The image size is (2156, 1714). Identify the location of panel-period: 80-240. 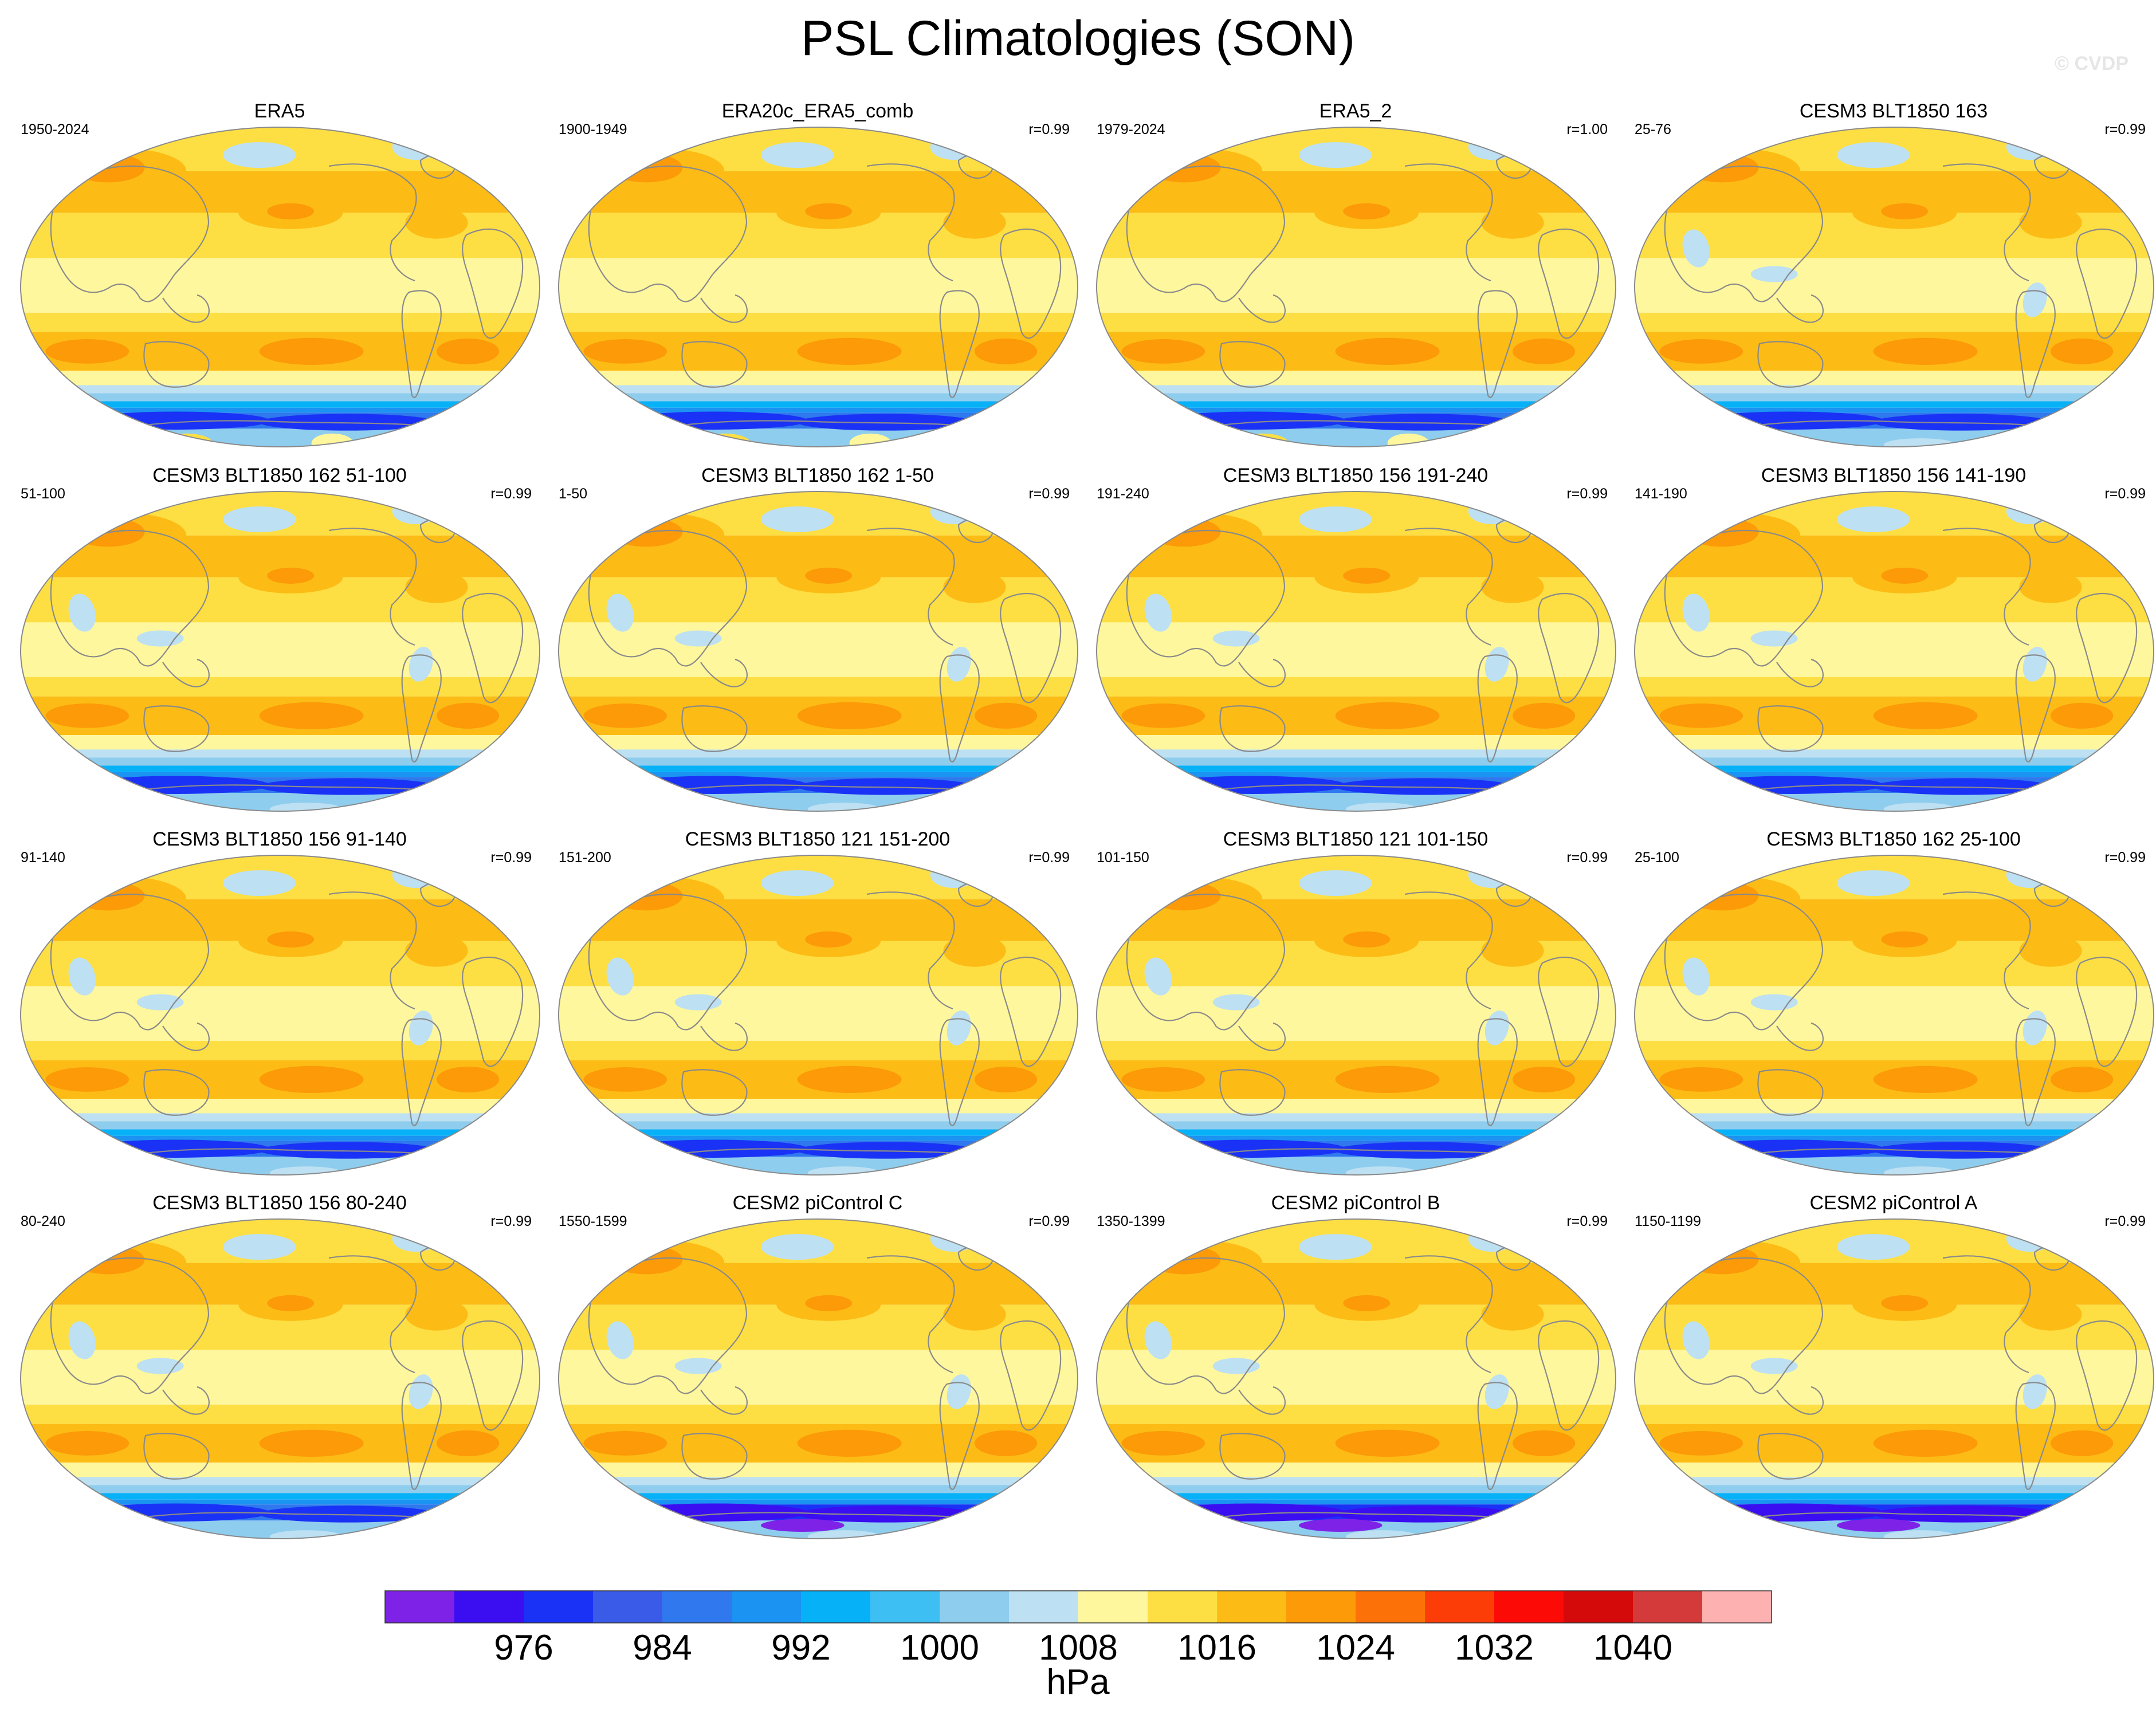
(43, 1221).